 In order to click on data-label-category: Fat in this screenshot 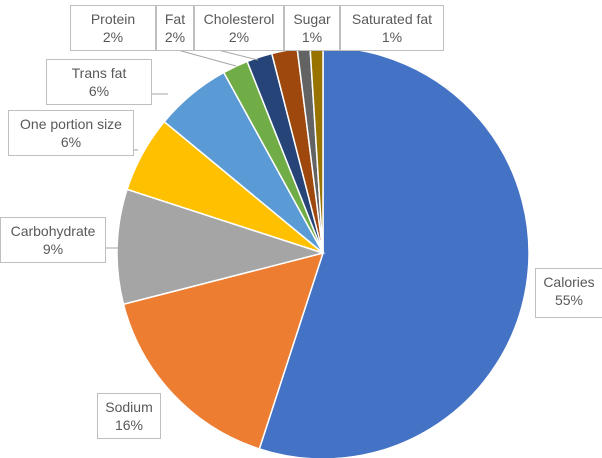, I will do `click(175, 19)`.